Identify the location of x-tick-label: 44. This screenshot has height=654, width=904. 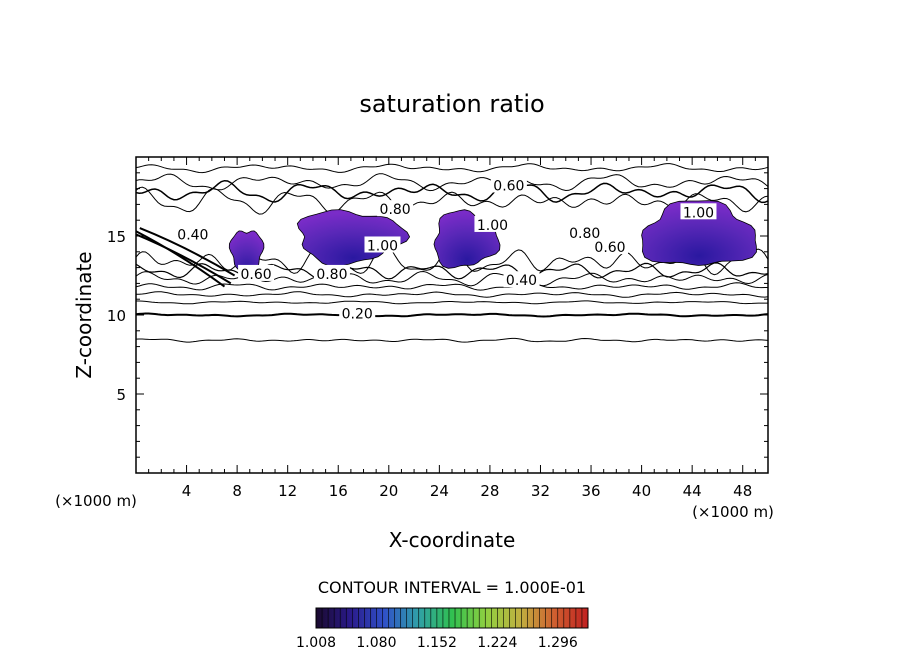
(692, 491).